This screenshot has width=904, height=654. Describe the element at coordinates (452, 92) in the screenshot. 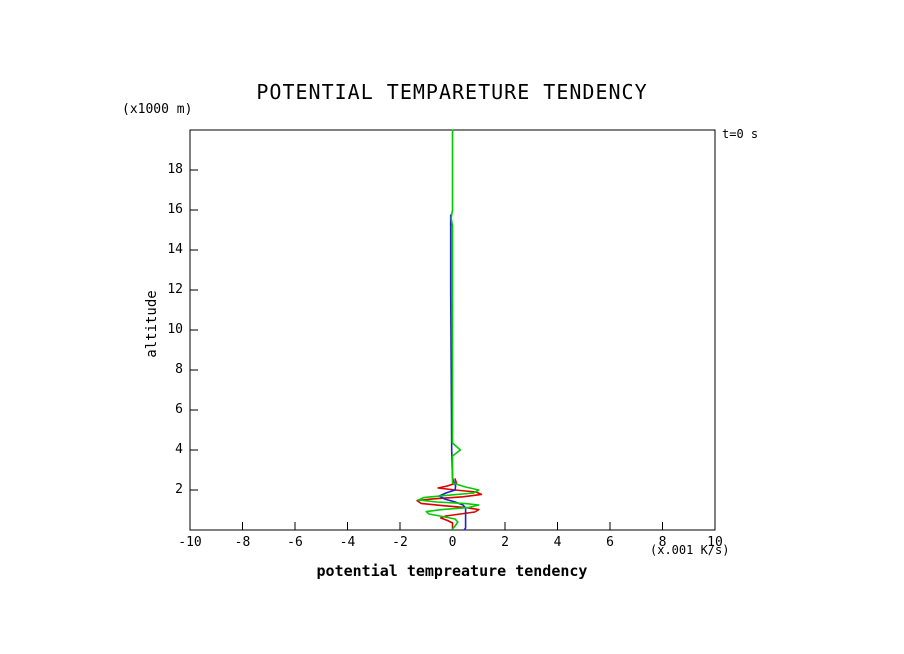

I see `chart-title: POTENTIAL TEMPARETURE TENDENCY` at that location.